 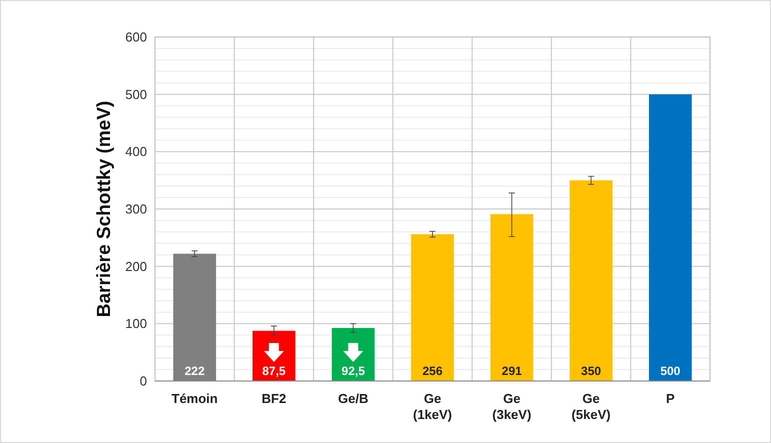 I want to click on y-tick-label: 300, so click(x=136, y=209).